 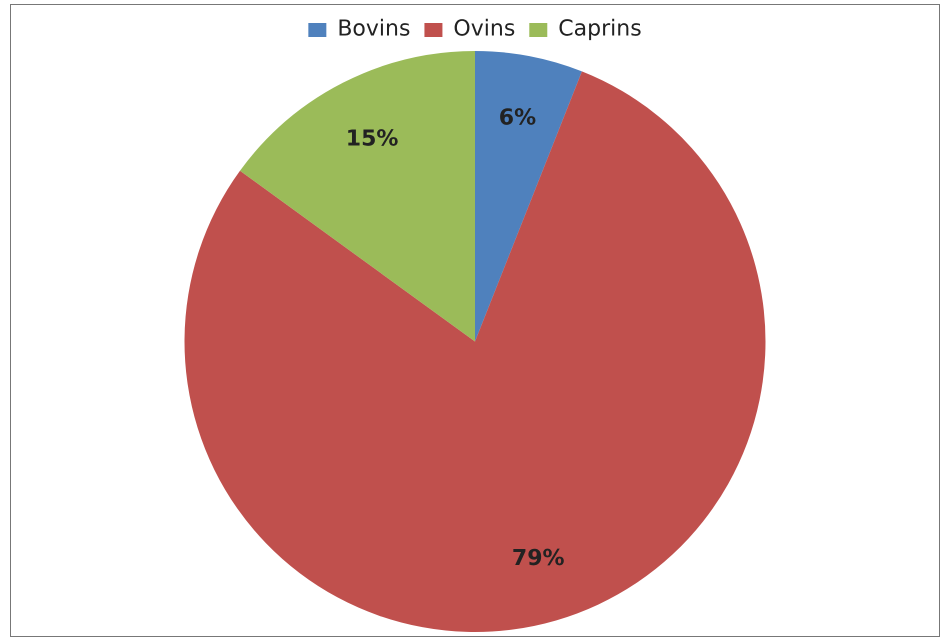 What do you see at coordinates (538, 558) in the screenshot?
I see `data-label: 79%` at bounding box center [538, 558].